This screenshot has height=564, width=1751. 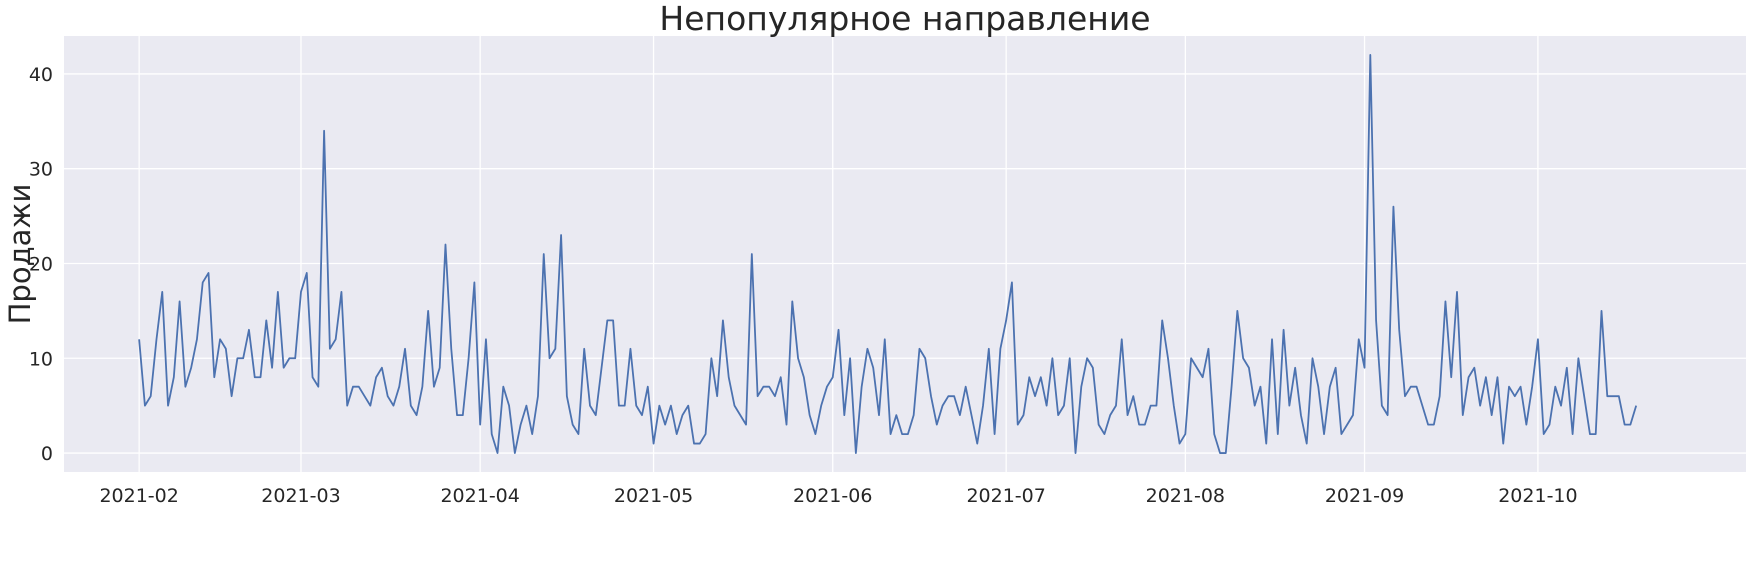 What do you see at coordinates (41, 359) in the screenshot?
I see `y-tick-label: 10` at bounding box center [41, 359].